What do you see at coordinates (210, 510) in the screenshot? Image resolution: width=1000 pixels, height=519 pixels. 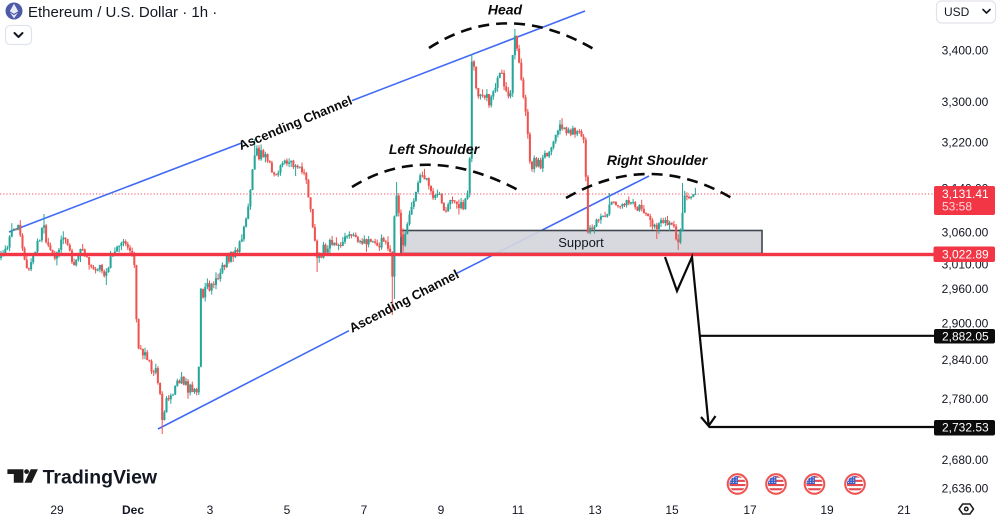 I see `svg-text: 3` at bounding box center [210, 510].